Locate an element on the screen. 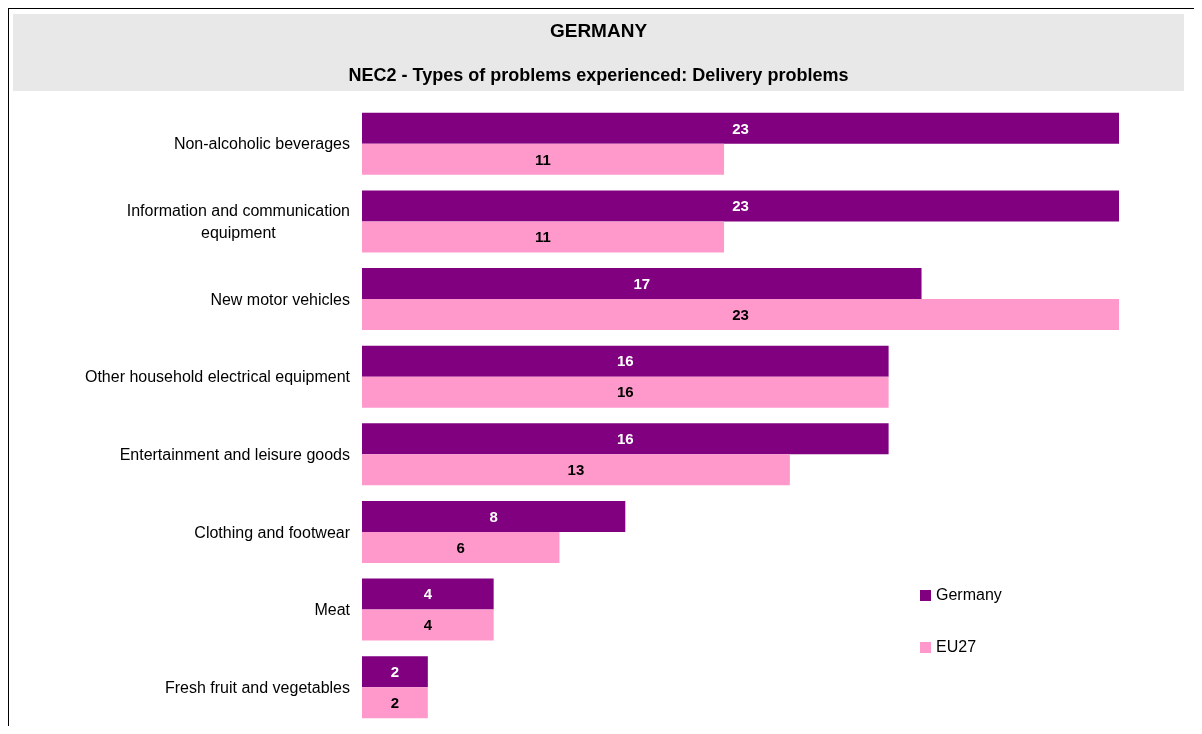  legend-label: Germany is located at coordinates (969, 595).